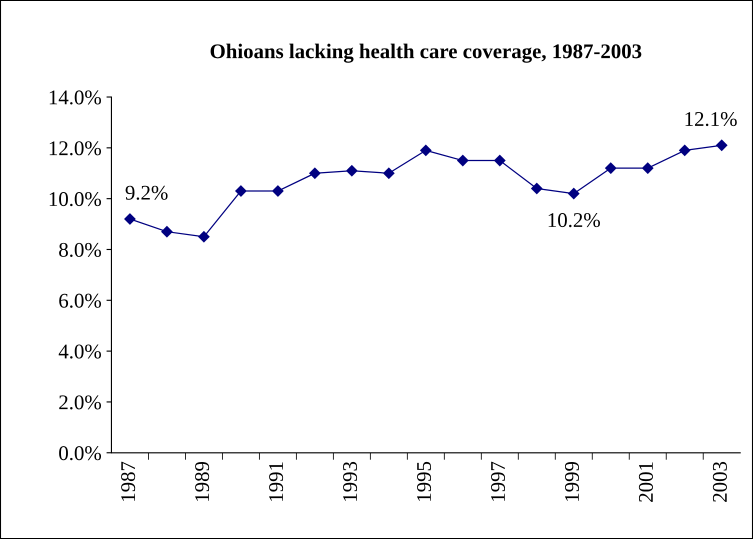 Image resolution: width=753 pixels, height=539 pixels. What do you see at coordinates (76, 97) in the screenshot?
I see `y-tick-label: 14.0%` at bounding box center [76, 97].